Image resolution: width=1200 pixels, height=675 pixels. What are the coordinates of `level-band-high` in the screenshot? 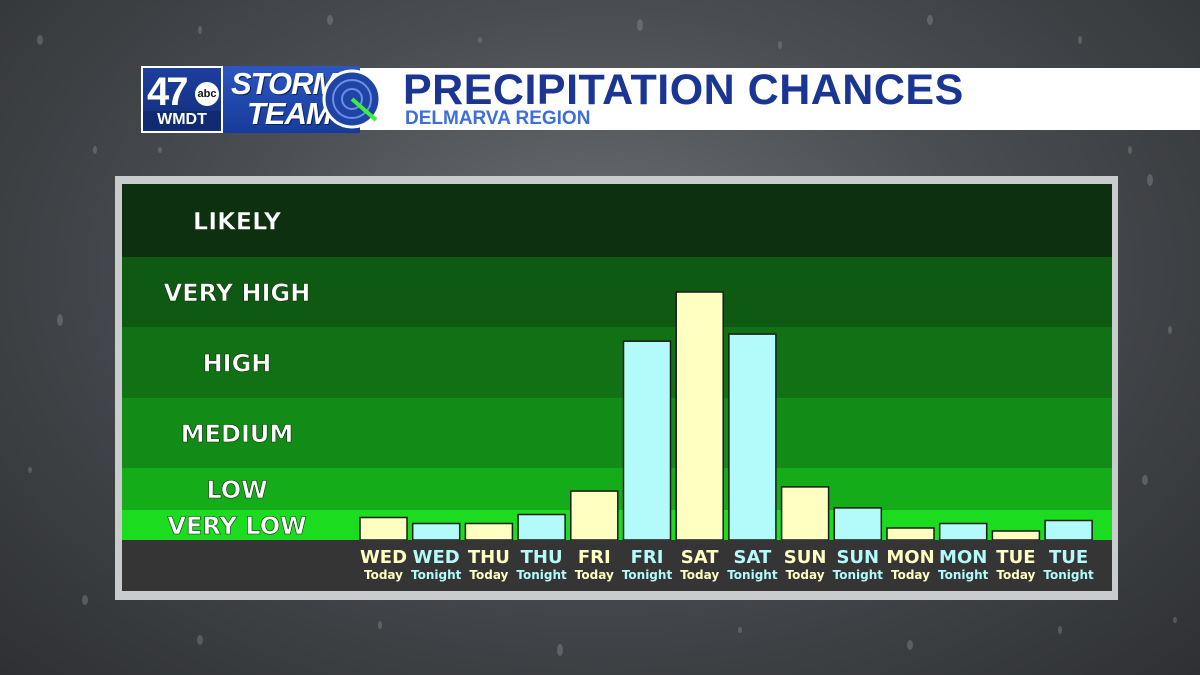 It's located at (617, 362).